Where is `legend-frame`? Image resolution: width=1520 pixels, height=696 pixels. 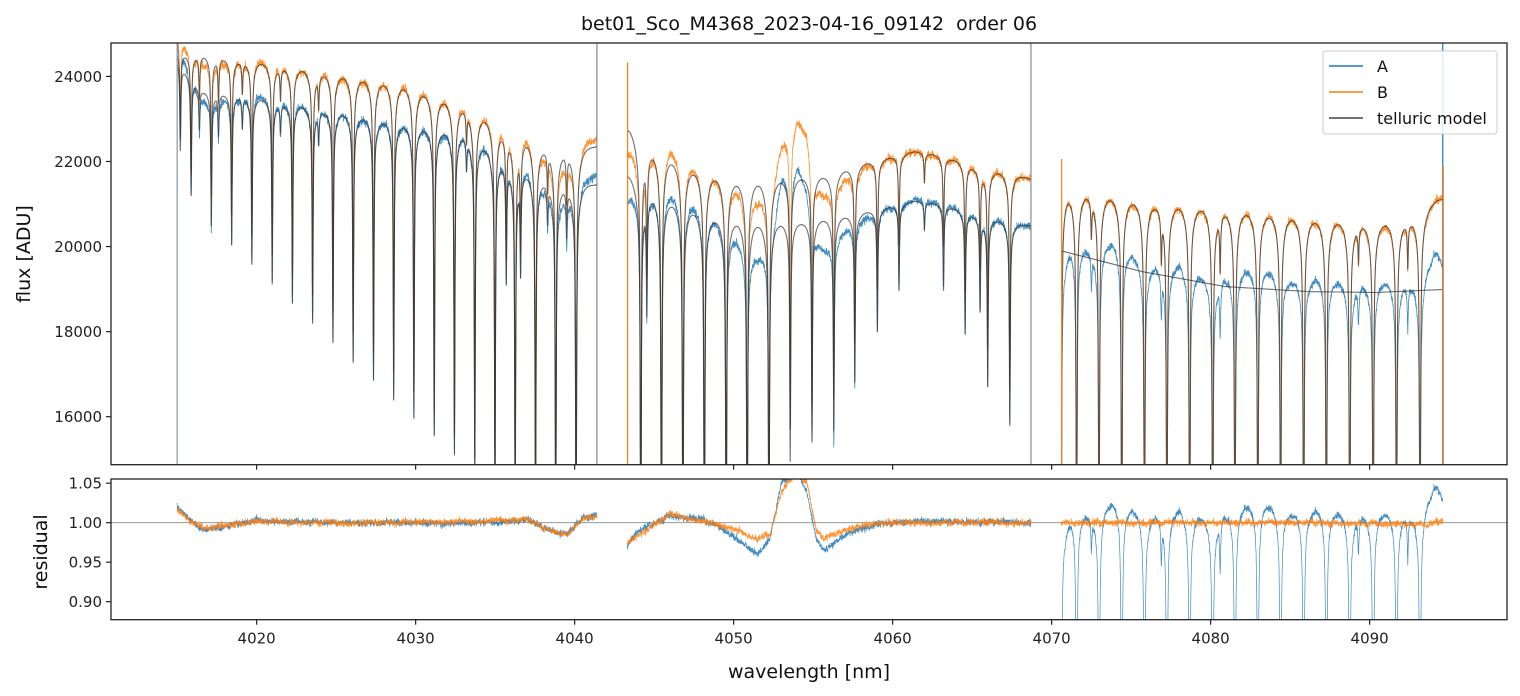
legend-frame is located at coordinates (1410, 92).